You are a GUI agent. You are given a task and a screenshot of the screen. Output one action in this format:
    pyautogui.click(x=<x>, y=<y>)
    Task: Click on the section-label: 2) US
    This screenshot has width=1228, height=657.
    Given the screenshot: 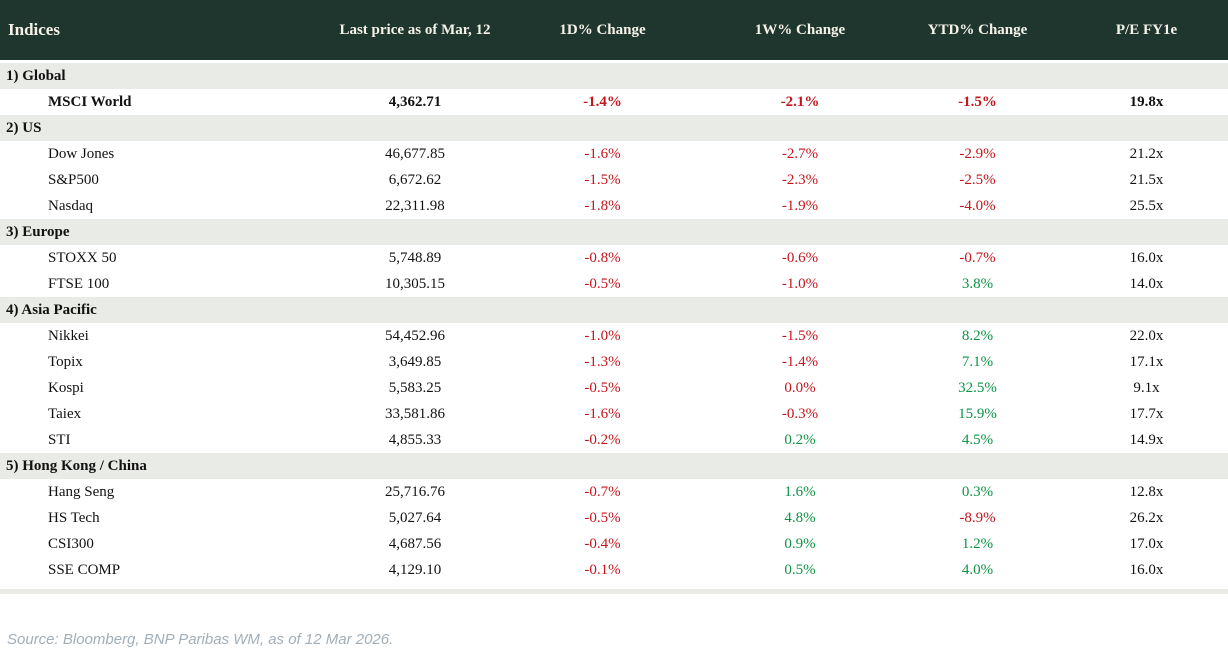 What is the action you would take?
    pyautogui.click(x=614, y=128)
    